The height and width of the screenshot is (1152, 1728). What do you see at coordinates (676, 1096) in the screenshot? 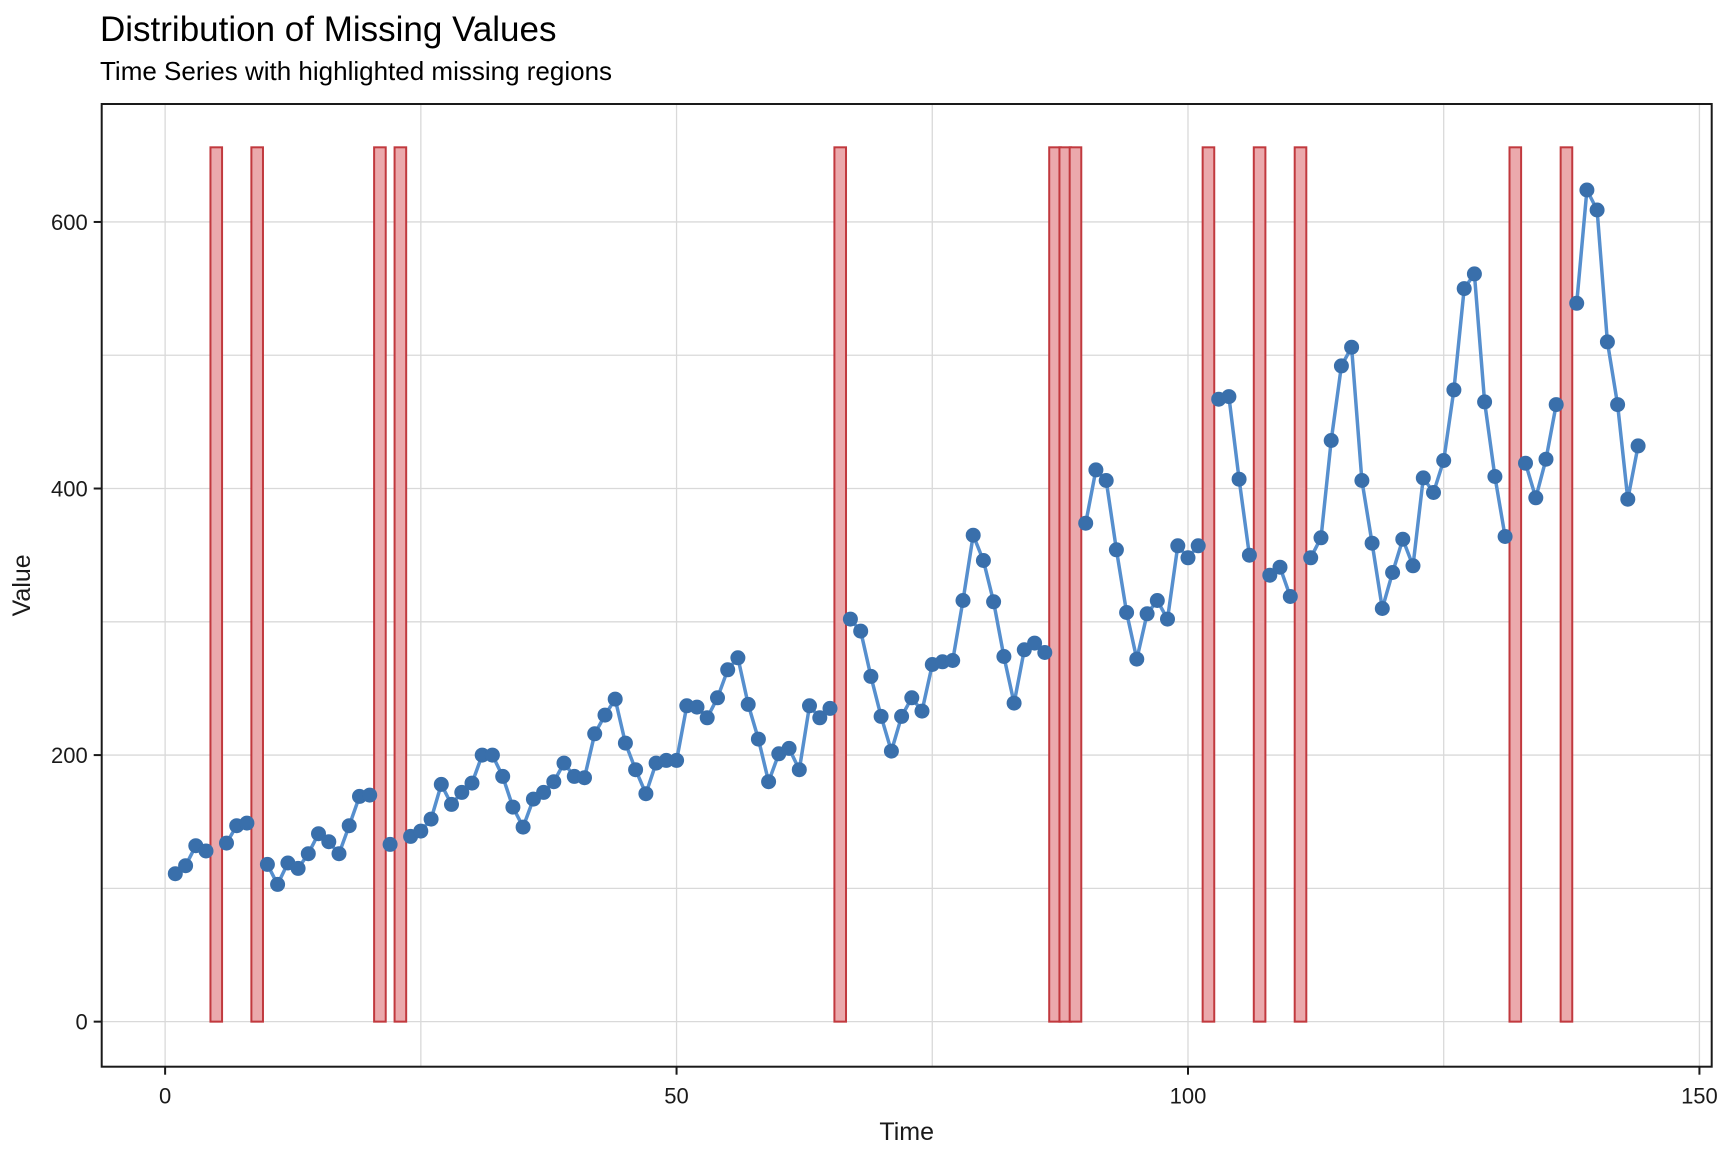
I see `x-tick-label: 50` at bounding box center [676, 1096].